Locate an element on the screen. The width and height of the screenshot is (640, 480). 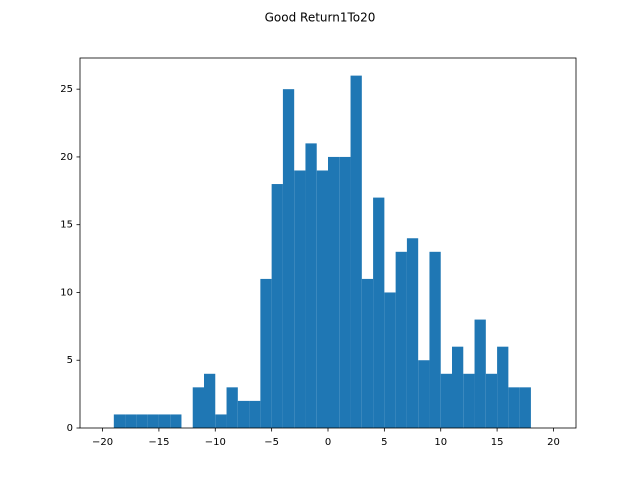
x-tick-label: 15 is located at coordinates (497, 442).